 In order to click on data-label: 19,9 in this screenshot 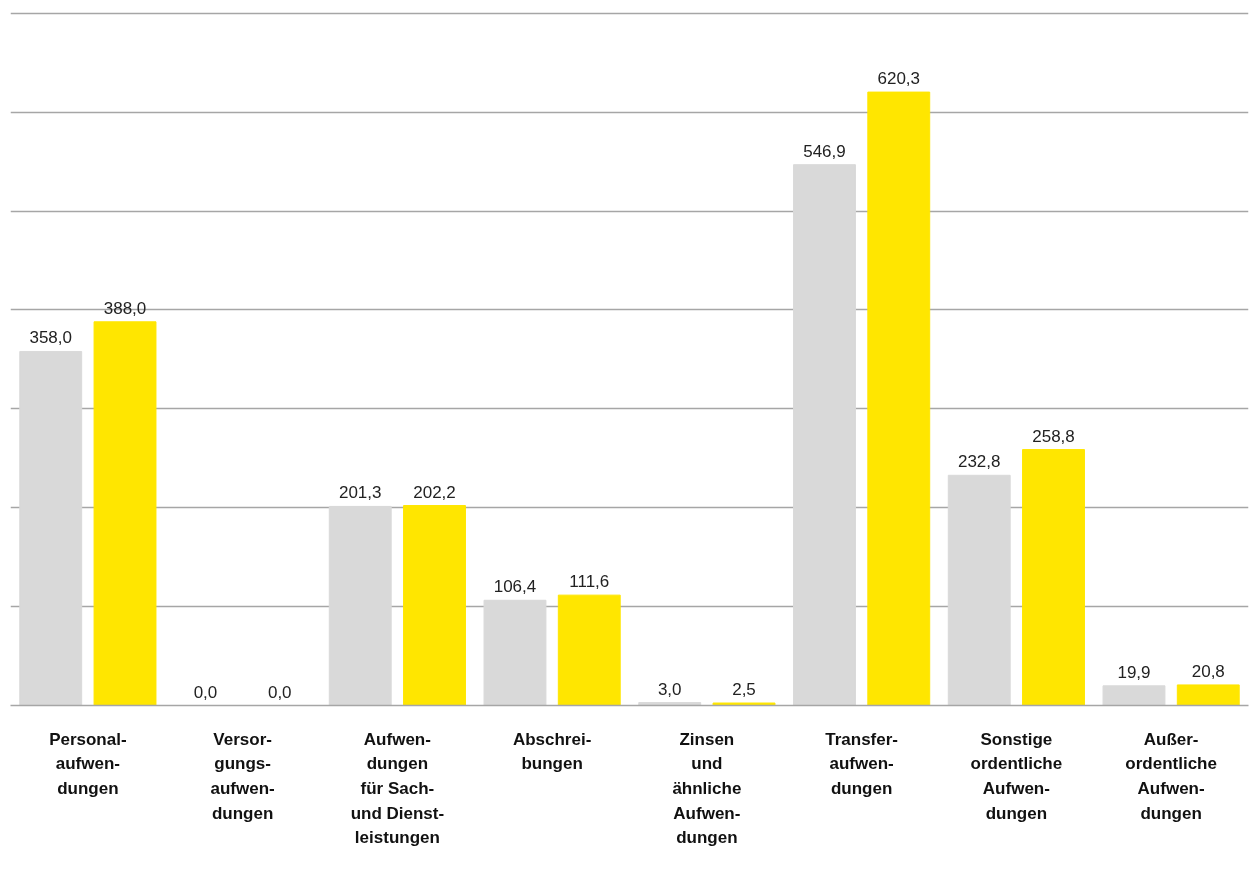, I will do `click(1134, 672)`.